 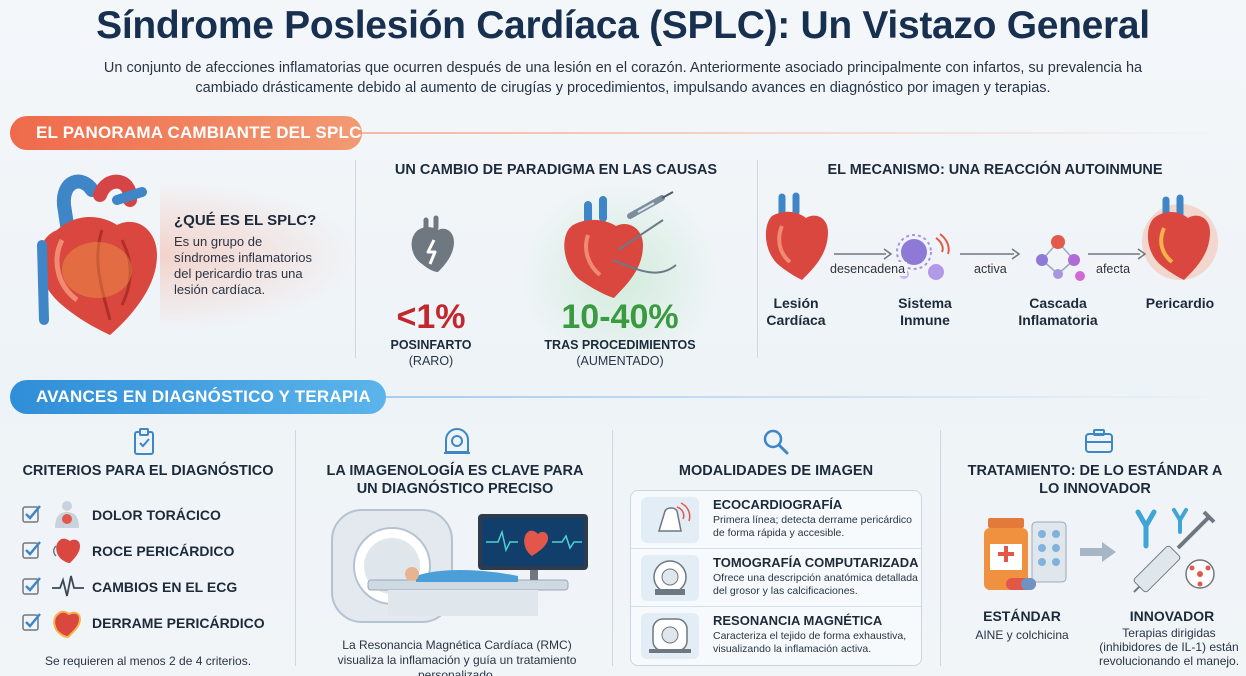 What do you see at coordinates (148, 471) in the screenshot?
I see `criteria-heading: CRITERIOS PARA EL DIAGNÓSTICO` at bounding box center [148, 471].